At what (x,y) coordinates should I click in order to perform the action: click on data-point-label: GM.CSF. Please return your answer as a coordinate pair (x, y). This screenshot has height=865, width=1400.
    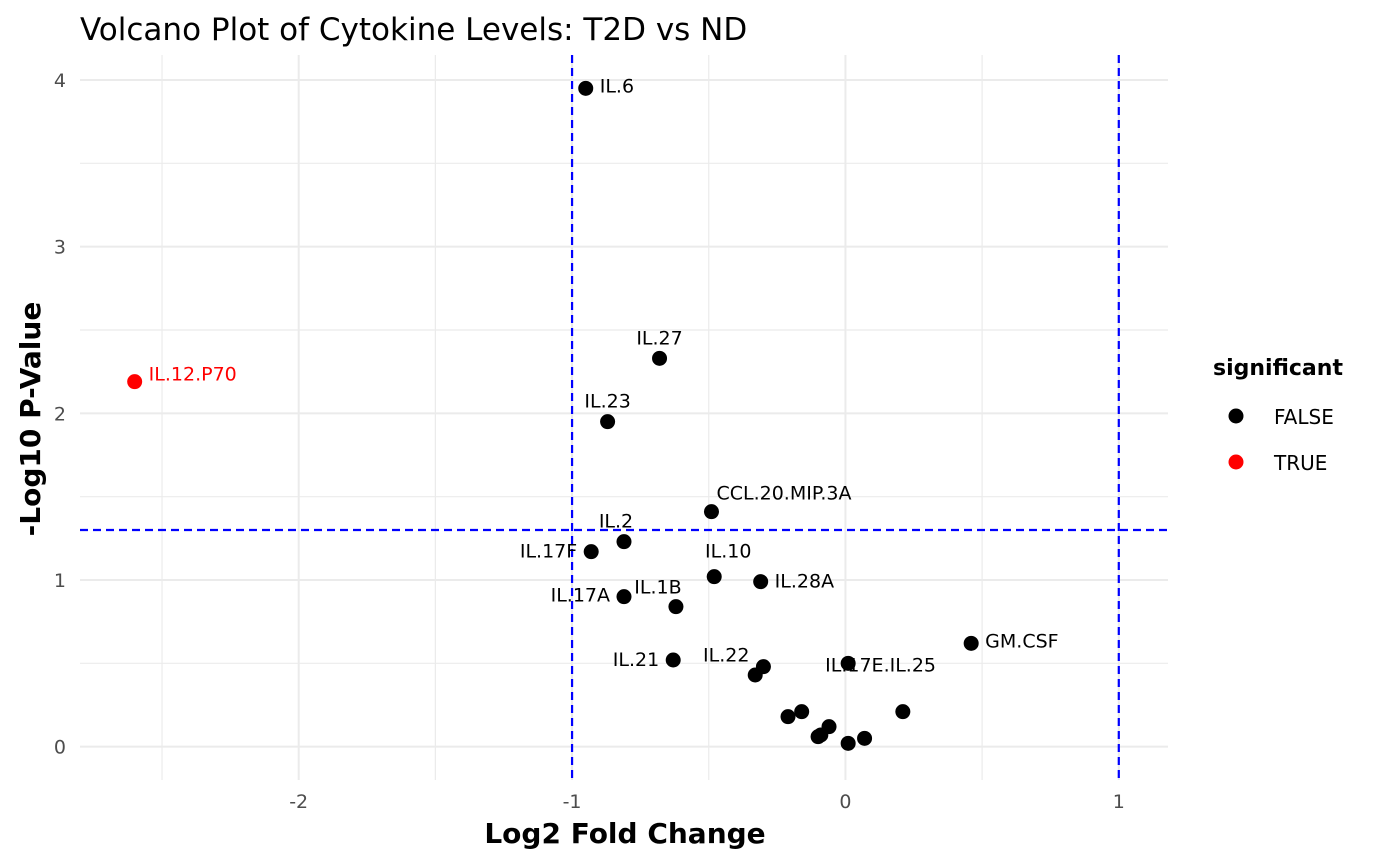
    Looking at the image, I should click on (1021, 641).